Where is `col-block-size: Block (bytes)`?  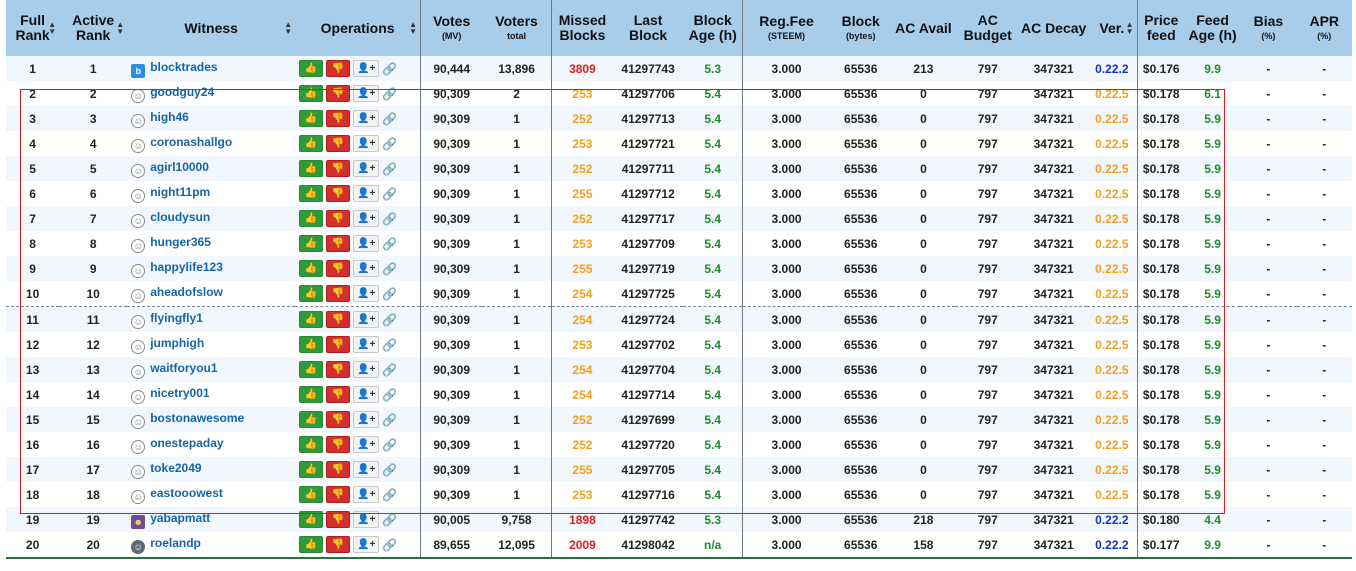
col-block-size: Block (bytes) is located at coordinates (860, 28).